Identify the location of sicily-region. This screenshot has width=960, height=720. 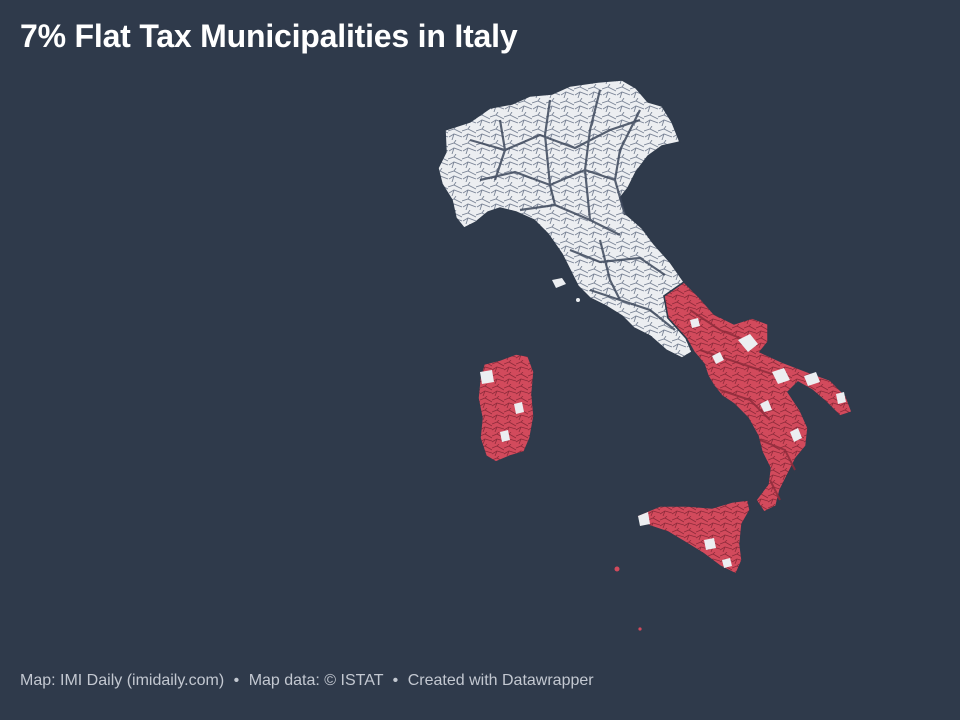
(682, 565).